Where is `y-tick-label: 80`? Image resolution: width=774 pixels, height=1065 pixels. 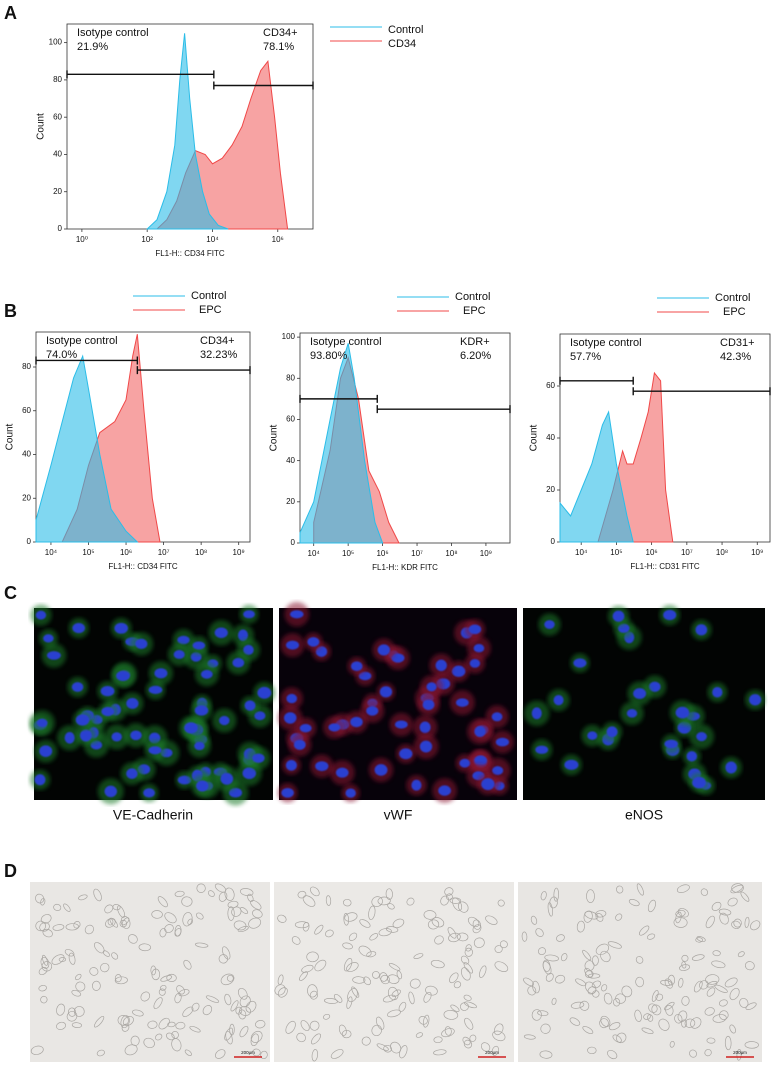
y-tick-label: 80 is located at coordinates (57, 79).